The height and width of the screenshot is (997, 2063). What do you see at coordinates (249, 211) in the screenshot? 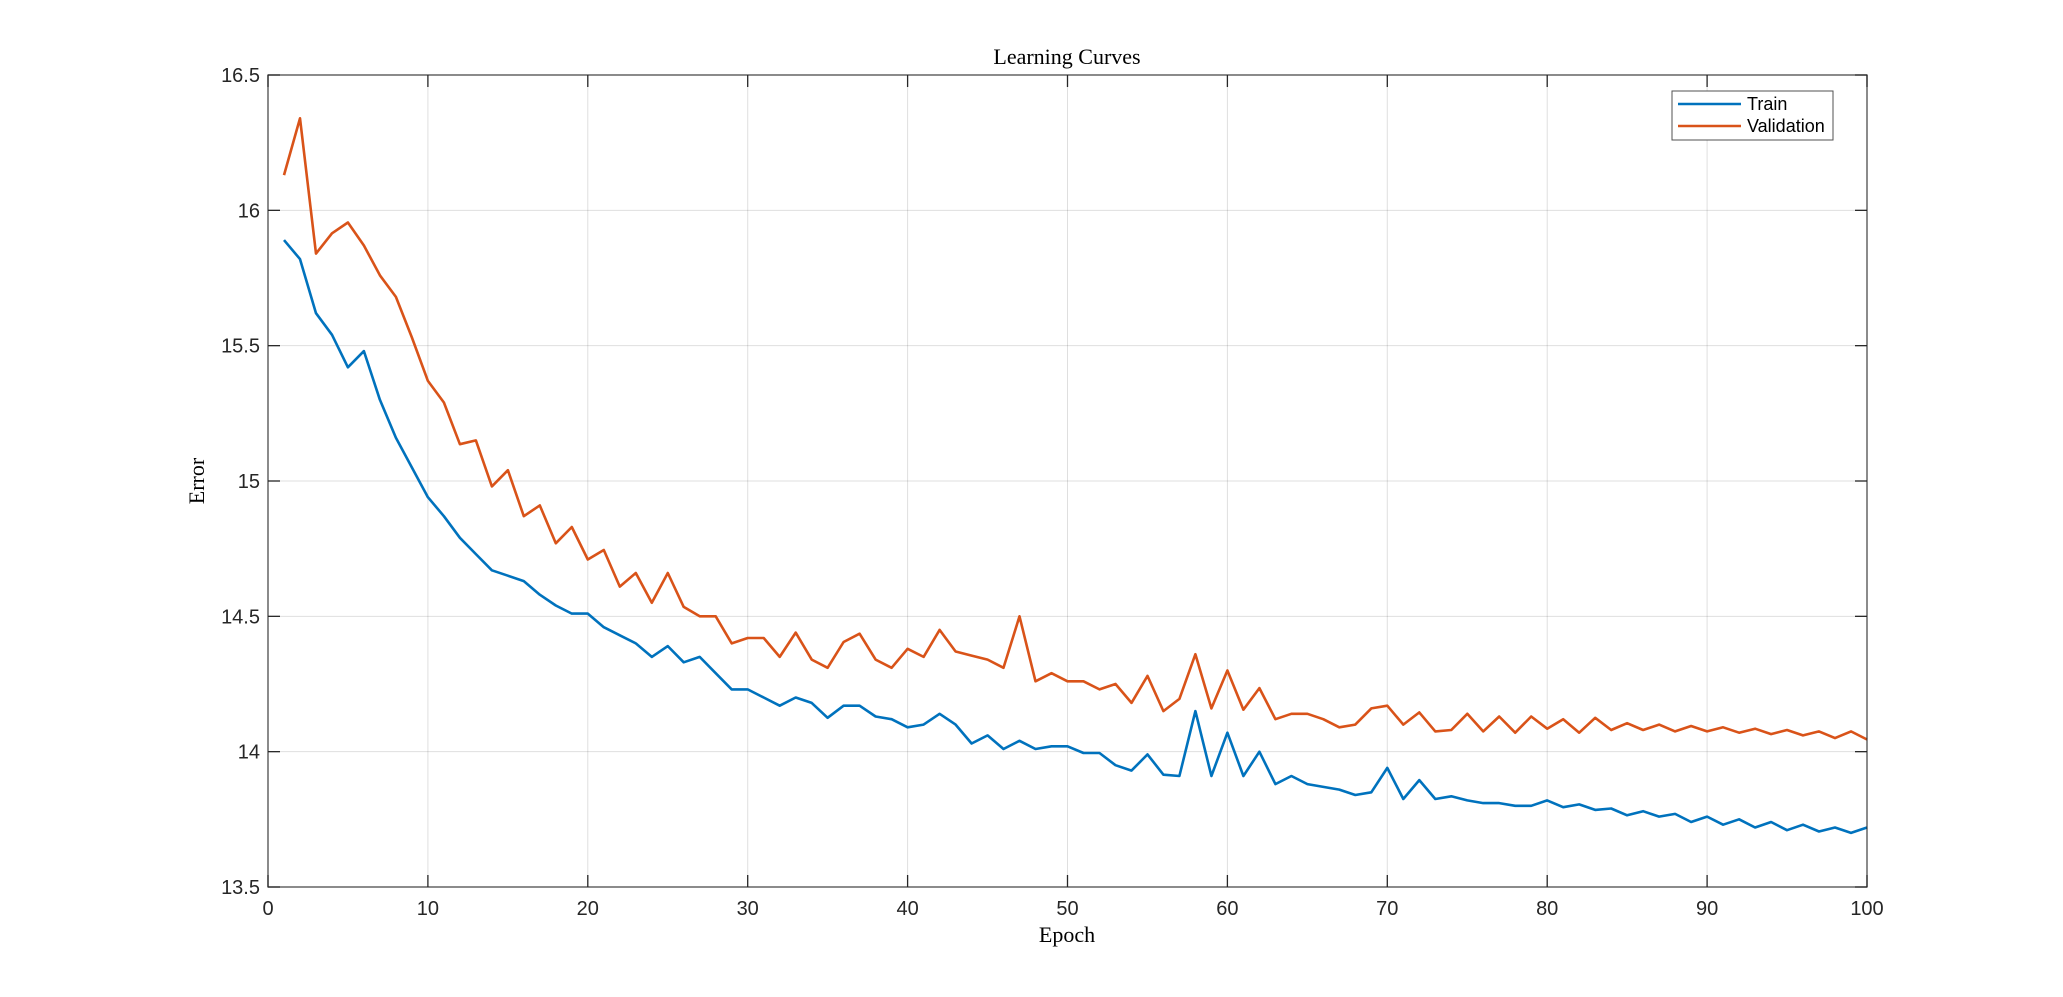
I see `y-tick-label: 16` at bounding box center [249, 211].